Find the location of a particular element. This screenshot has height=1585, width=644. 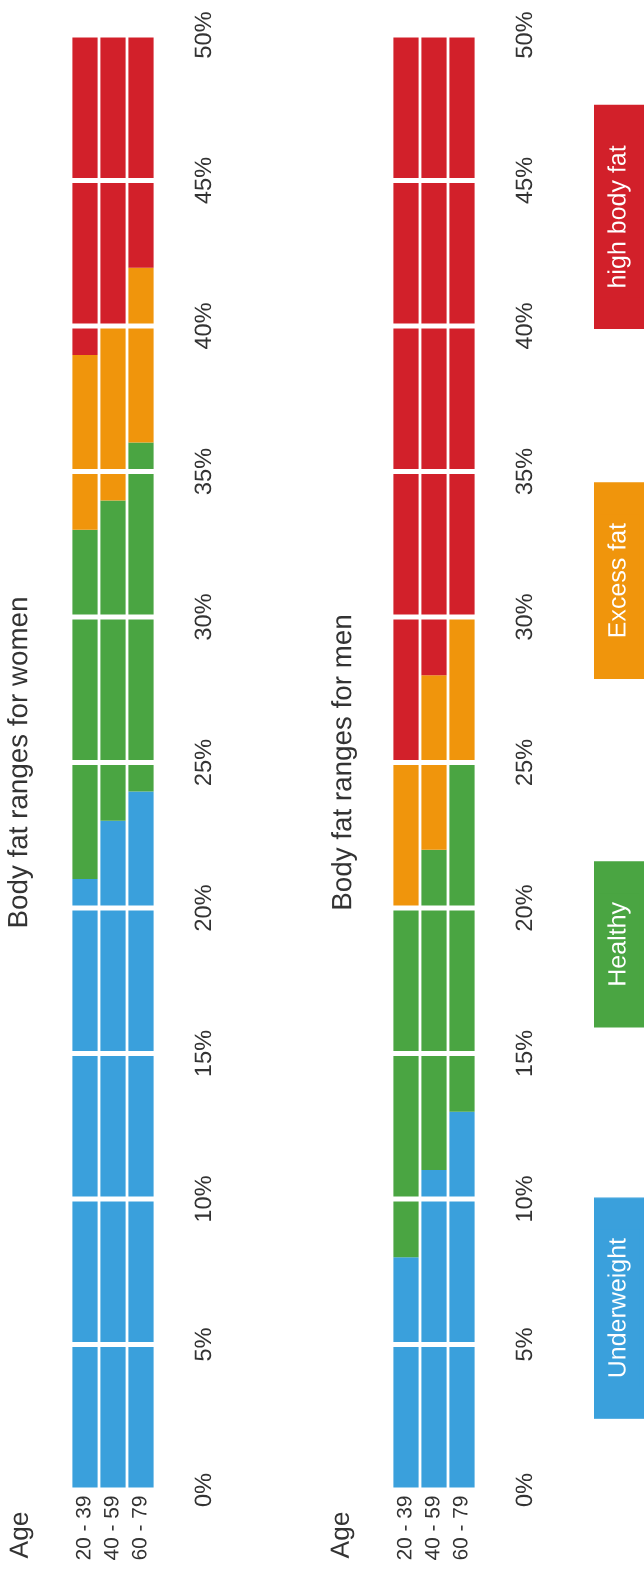

text: Underweight is located at coordinates (619, 1307).